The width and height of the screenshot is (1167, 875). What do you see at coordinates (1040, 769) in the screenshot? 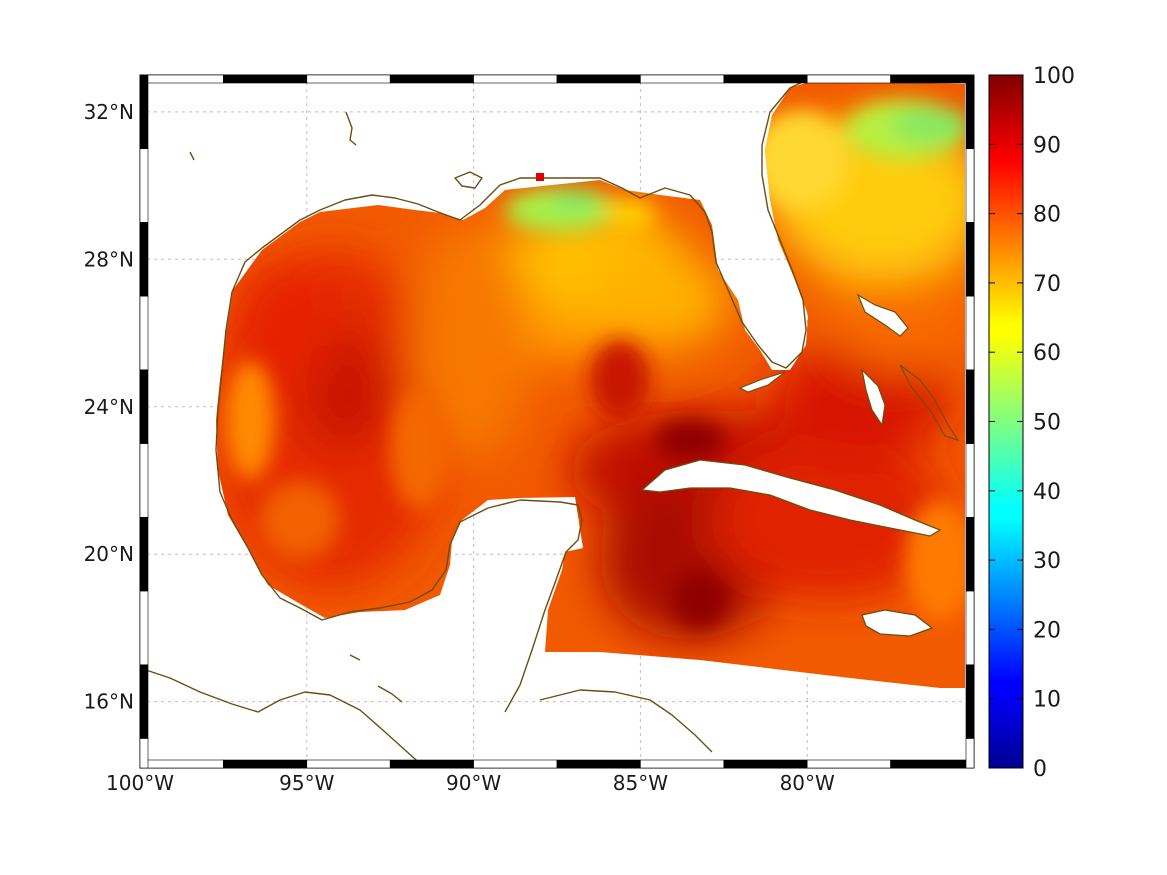
I see `colorbar-tick-label: 0` at bounding box center [1040, 769].